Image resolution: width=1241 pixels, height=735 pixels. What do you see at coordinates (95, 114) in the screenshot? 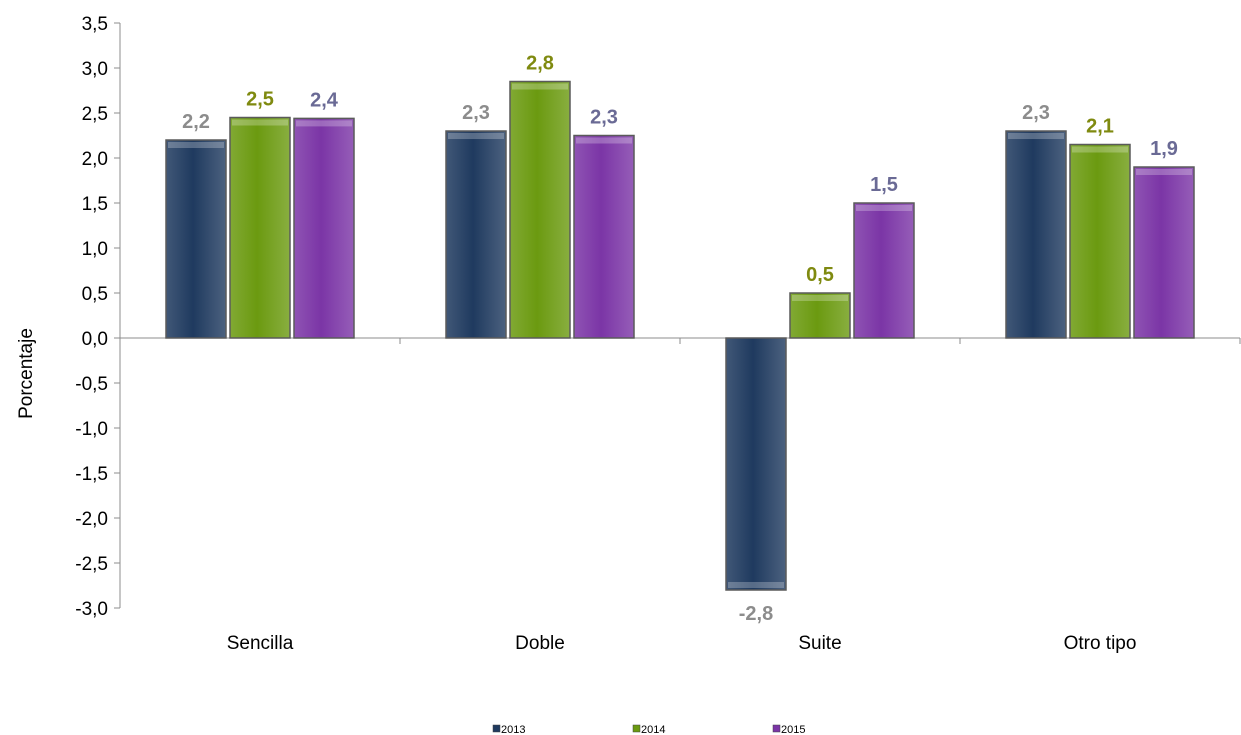
I see `y-tick-label: 2,5` at bounding box center [95, 114].